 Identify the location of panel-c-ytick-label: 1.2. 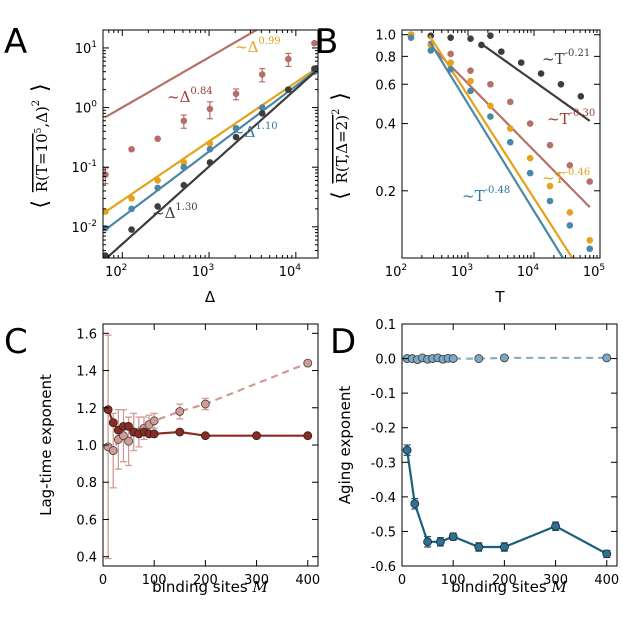
(86, 409).